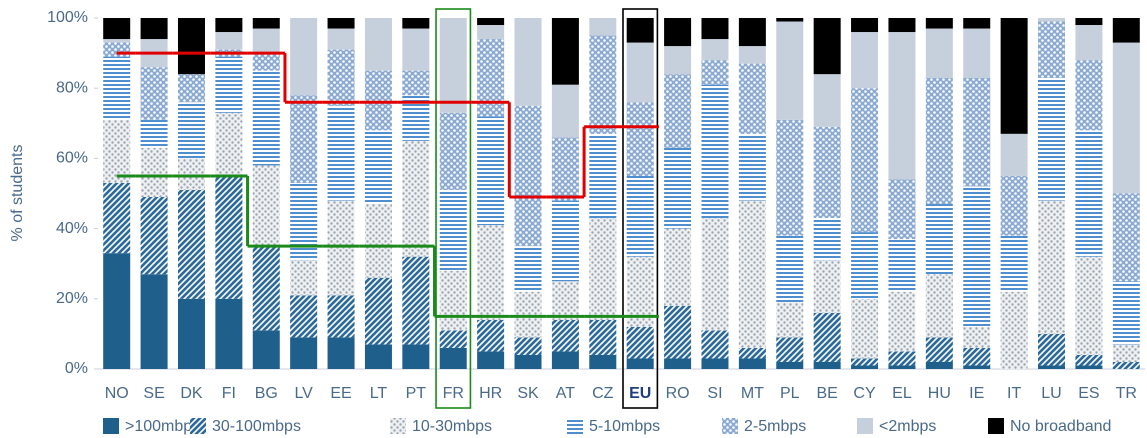  Describe the element at coordinates (153, 393) in the screenshot. I see `x-tick-label: SE` at that location.